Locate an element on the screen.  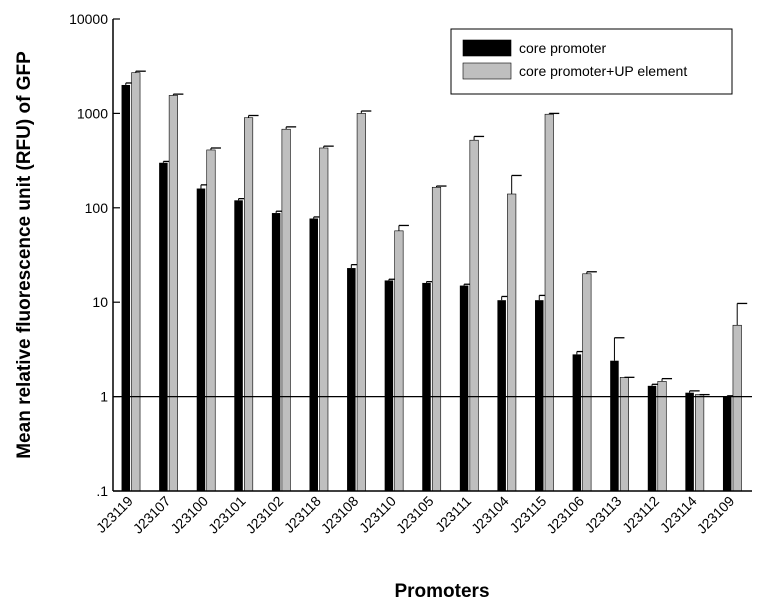
x-tick-label: J23107 is located at coordinates (152, 515).